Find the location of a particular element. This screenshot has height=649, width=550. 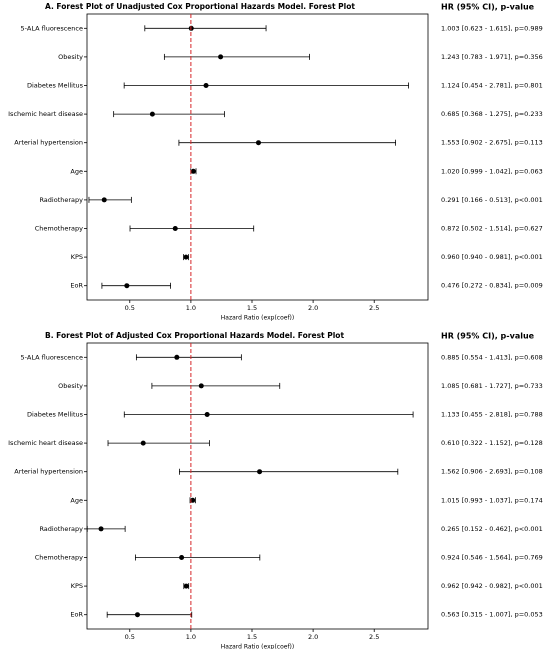

hr-annotation: 1.243 [0.783 - 1.971], p=0.356 is located at coordinates (492, 57).